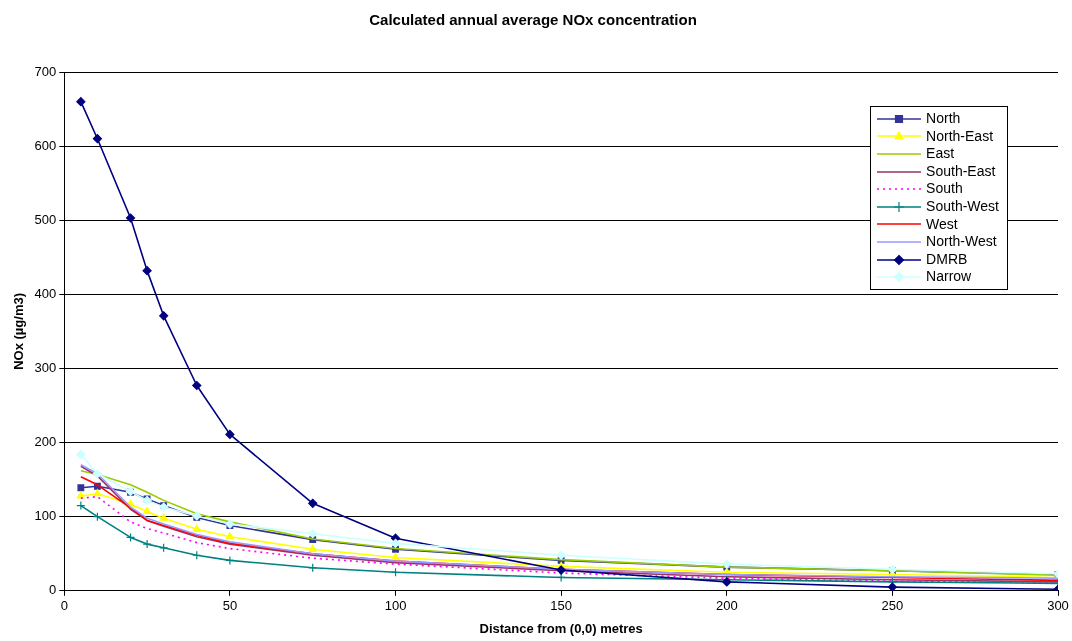  Describe the element at coordinates (64, 606) in the screenshot. I see `x-tick-label: 0` at that location.